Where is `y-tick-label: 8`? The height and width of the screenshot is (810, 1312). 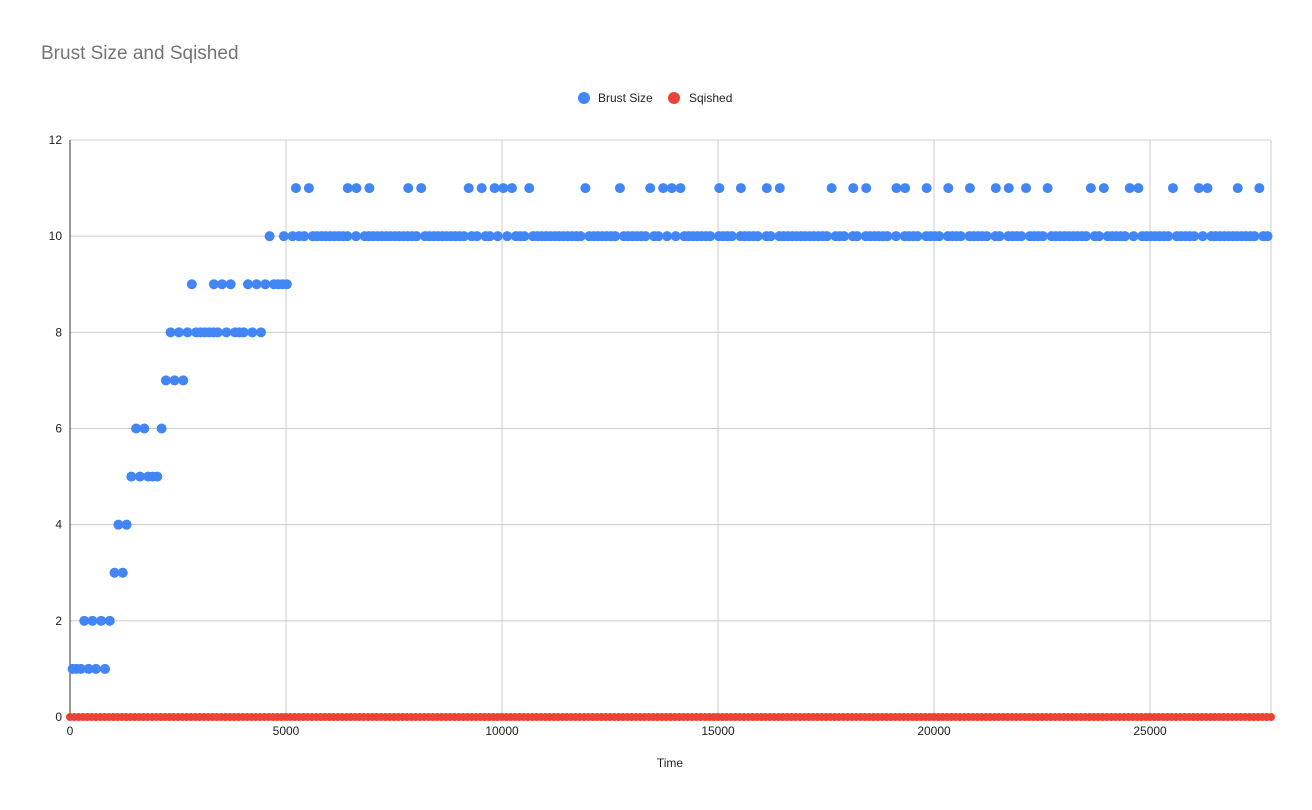 y-tick-label: 8 is located at coordinates (58, 332).